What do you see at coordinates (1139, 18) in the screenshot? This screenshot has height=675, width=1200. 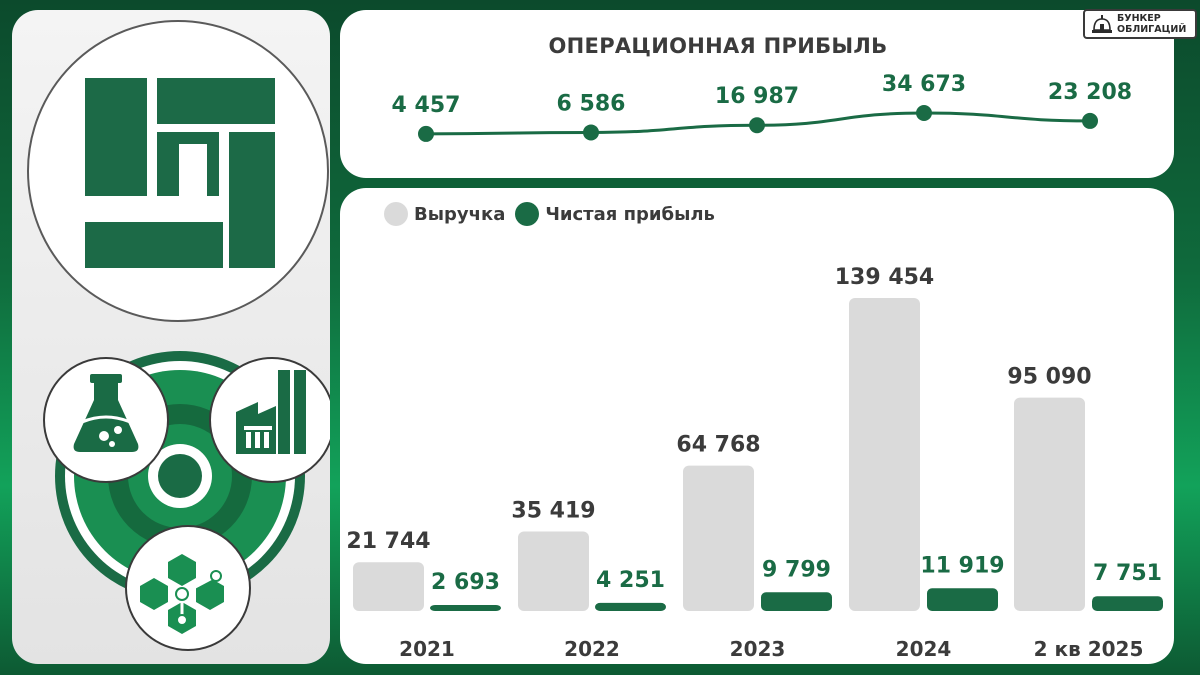 I see `brand-line-1: БУНКЕР` at bounding box center [1139, 18].